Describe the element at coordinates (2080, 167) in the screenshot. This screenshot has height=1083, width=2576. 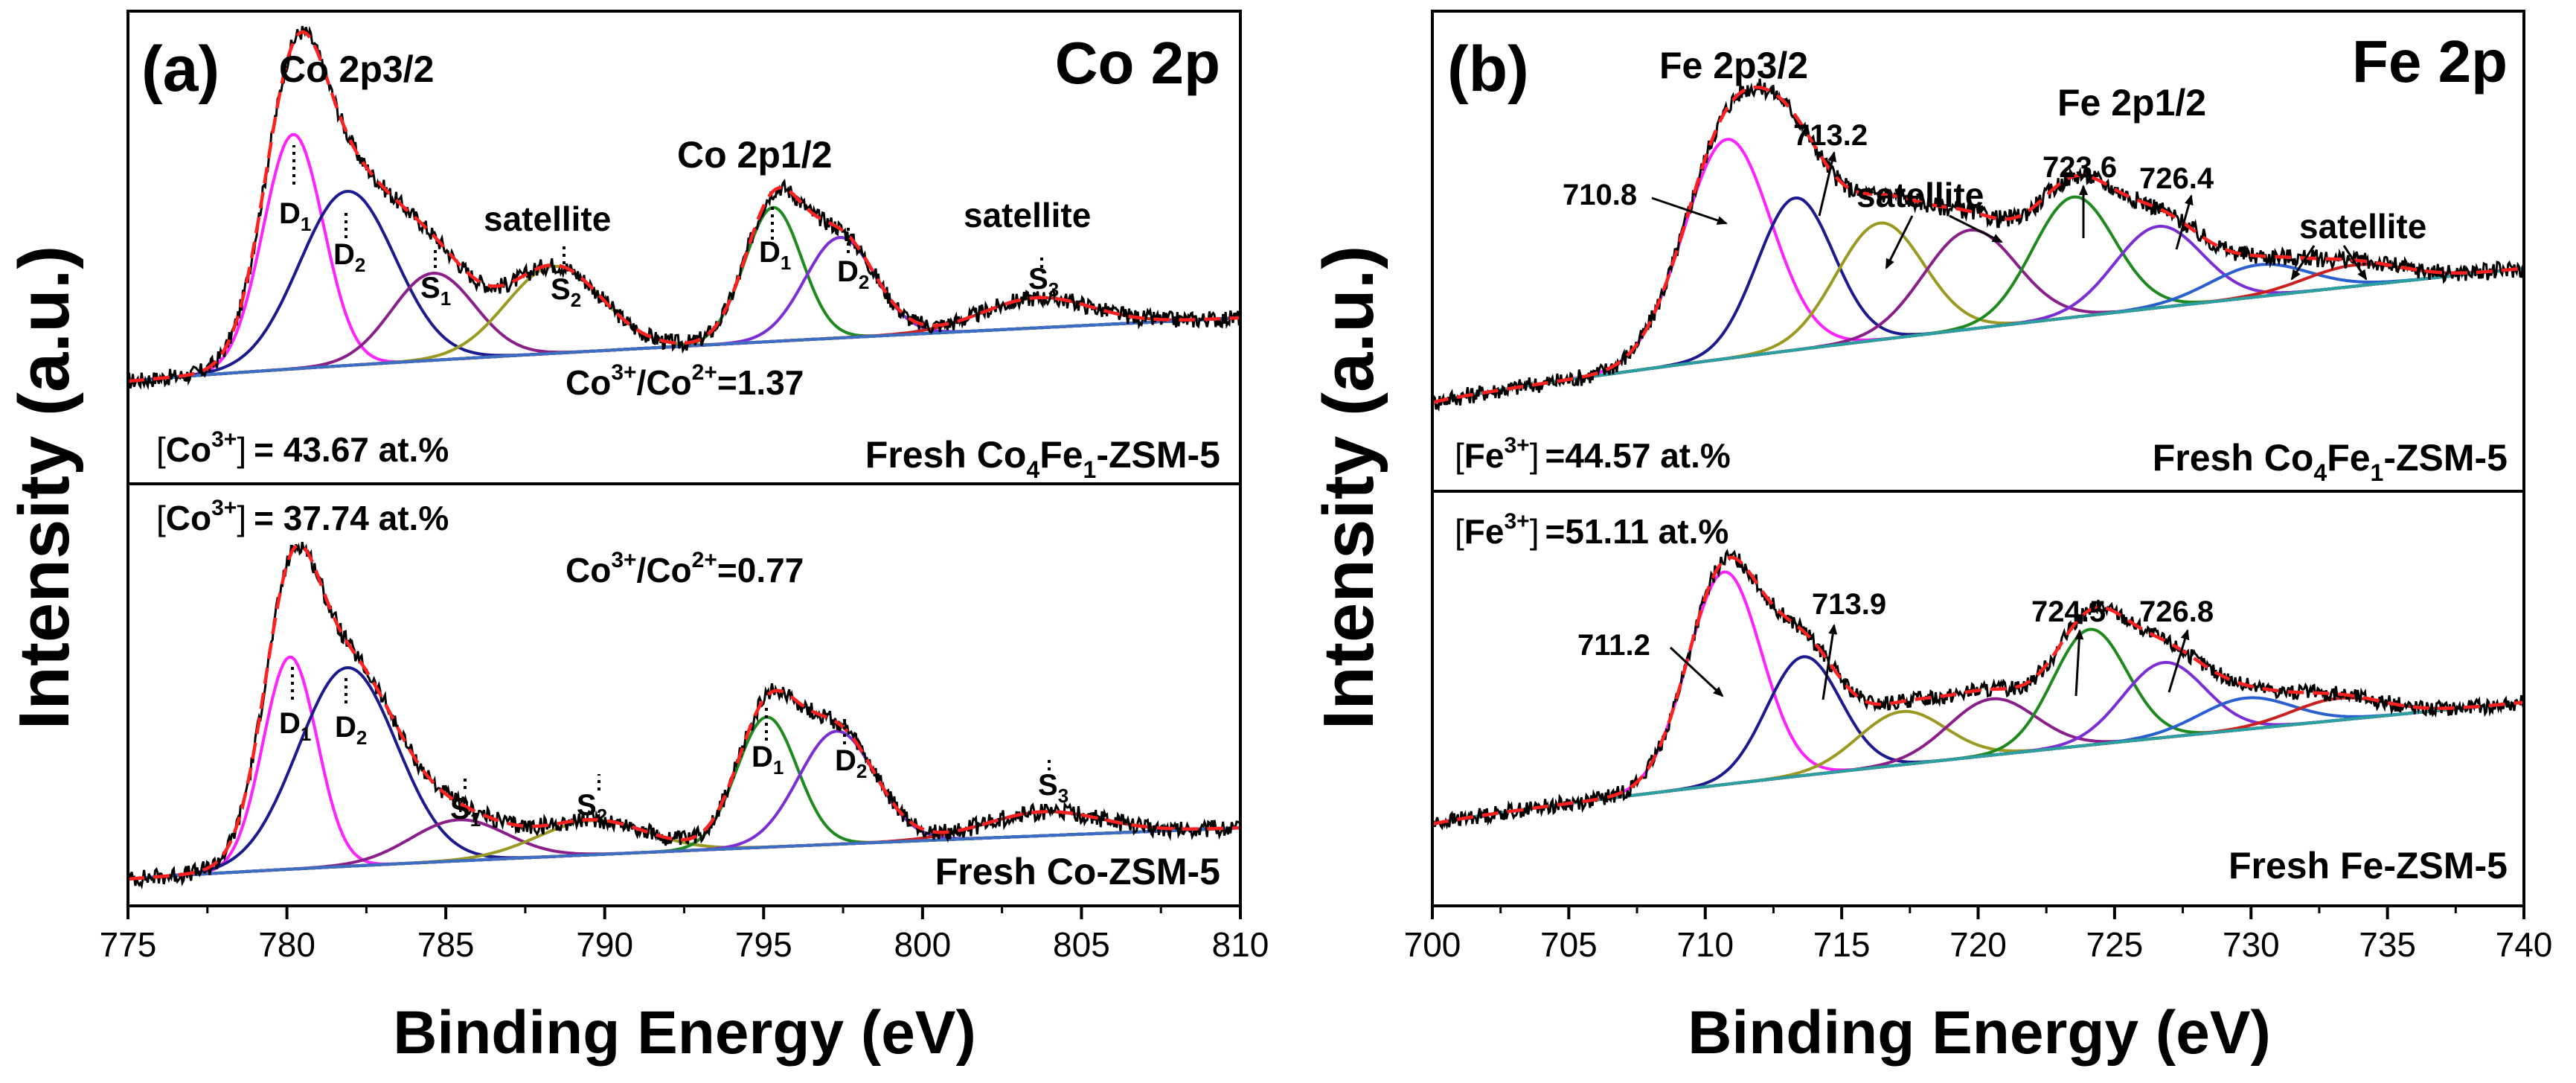
I see `peak-label-723.6: 723.6` at that location.